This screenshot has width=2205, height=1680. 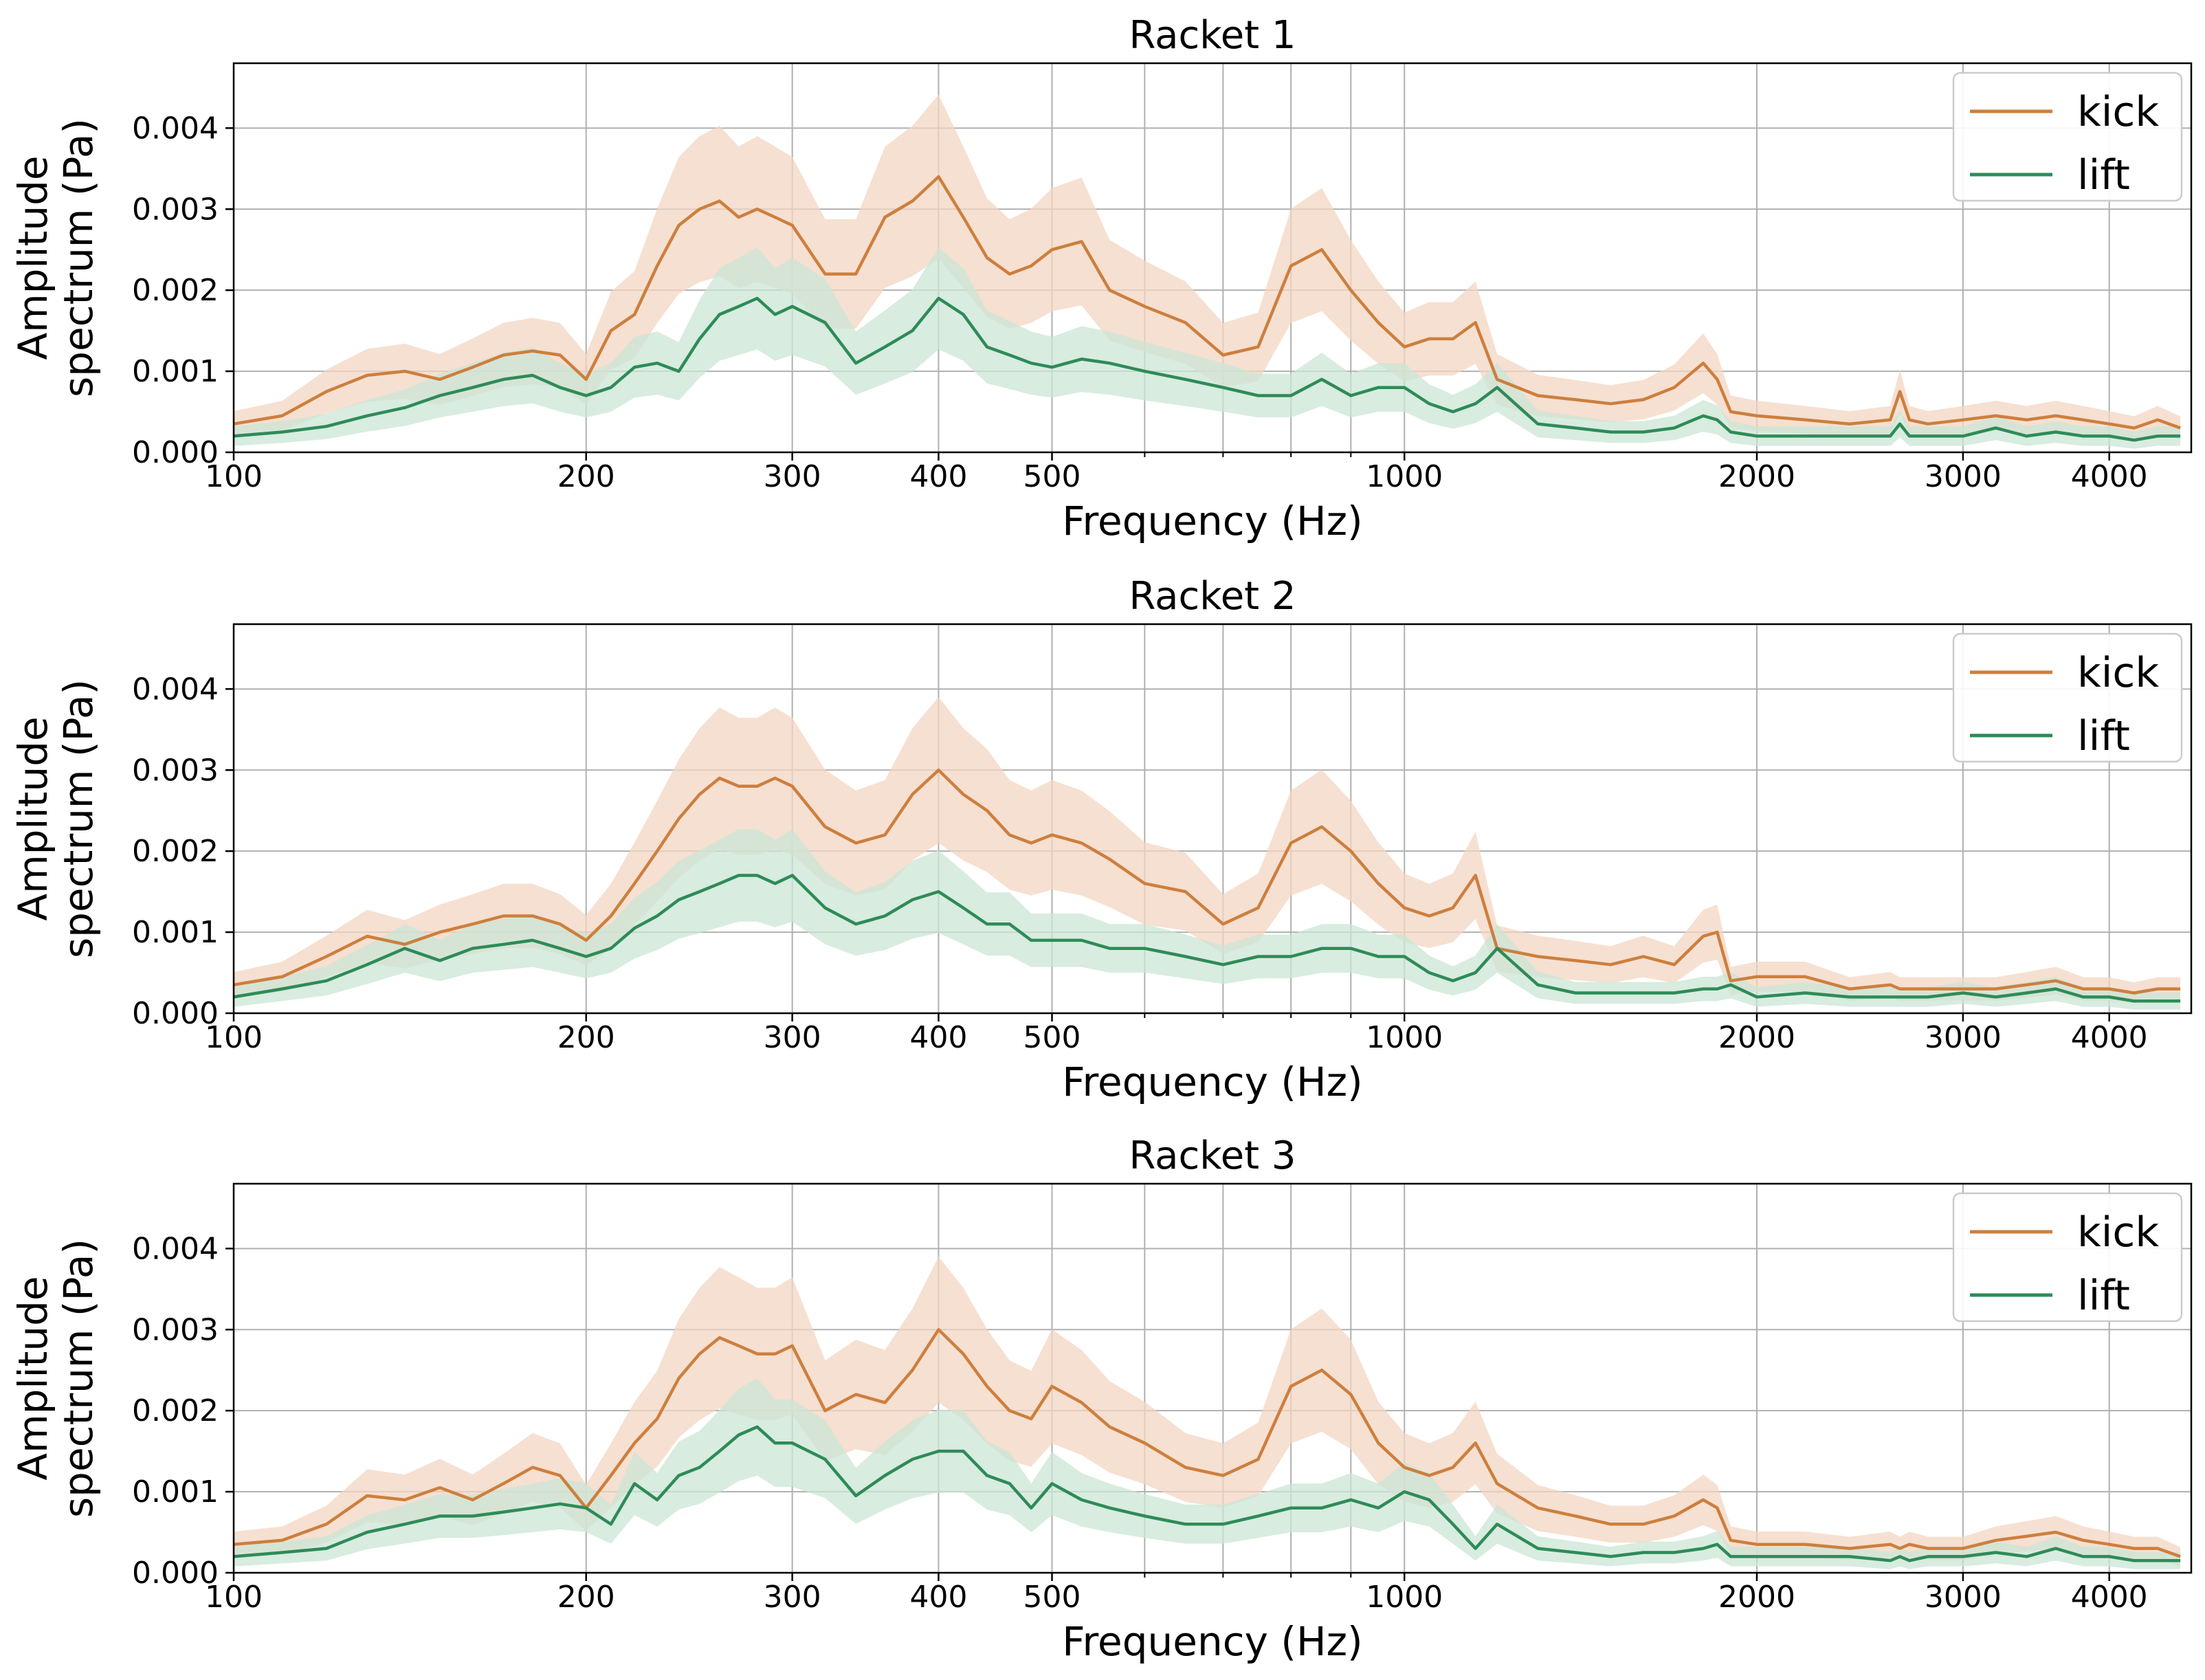 What do you see at coordinates (1212, 35) in the screenshot?
I see `chart-title: Racket 1` at bounding box center [1212, 35].